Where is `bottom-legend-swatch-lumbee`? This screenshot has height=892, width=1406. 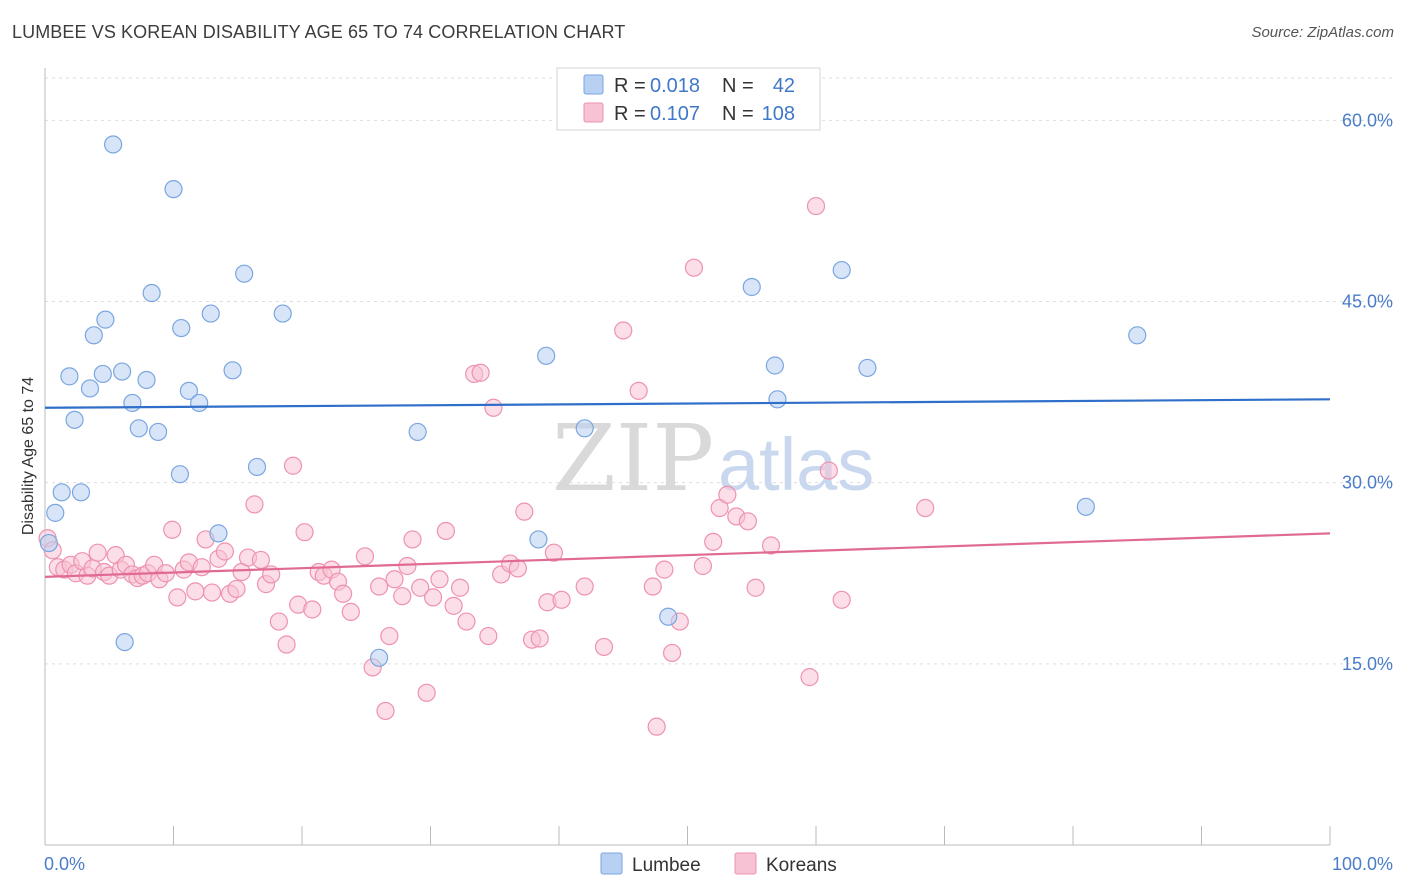 bottom-legend-swatch-lumbee is located at coordinates (611, 863).